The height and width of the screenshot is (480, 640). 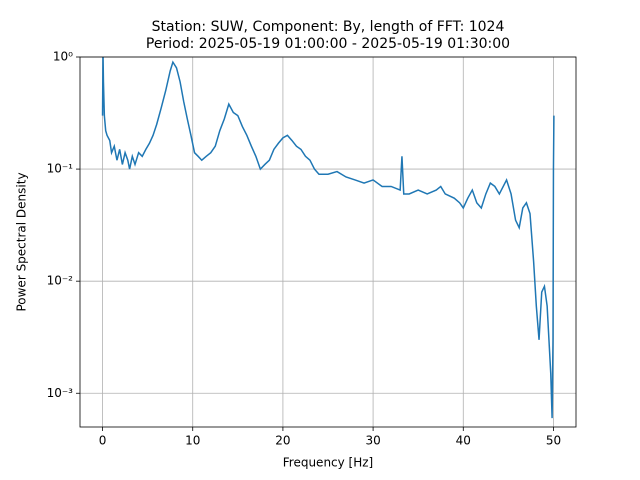 What do you see at coordinates (463, 441) in the screenshot?
I see `x-tick-label: 40` at bounding box center [463, 441].